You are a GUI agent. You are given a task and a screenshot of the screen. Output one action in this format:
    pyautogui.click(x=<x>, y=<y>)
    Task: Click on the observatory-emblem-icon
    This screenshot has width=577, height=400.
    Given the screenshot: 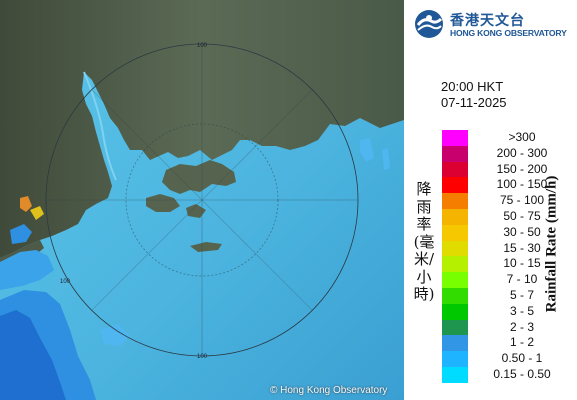 What is the action you would take?
    pyautogui.click(x=429, y=24)
    